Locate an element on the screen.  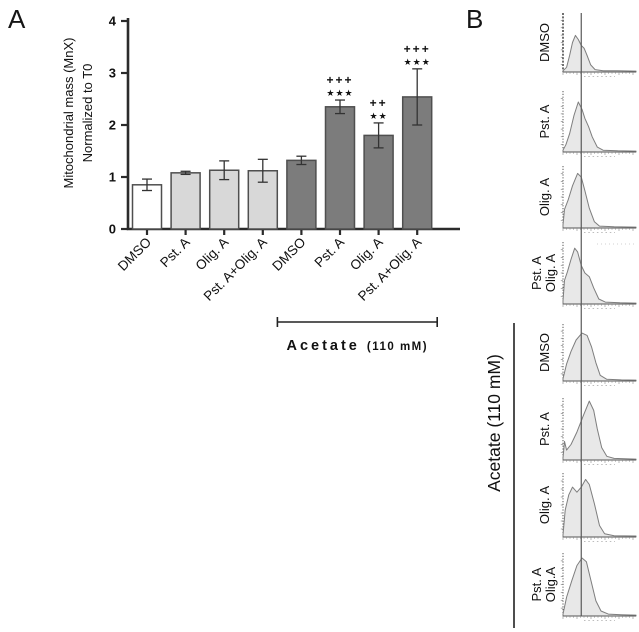
y-tick-label: 3 is located at coordinates (112, 73).